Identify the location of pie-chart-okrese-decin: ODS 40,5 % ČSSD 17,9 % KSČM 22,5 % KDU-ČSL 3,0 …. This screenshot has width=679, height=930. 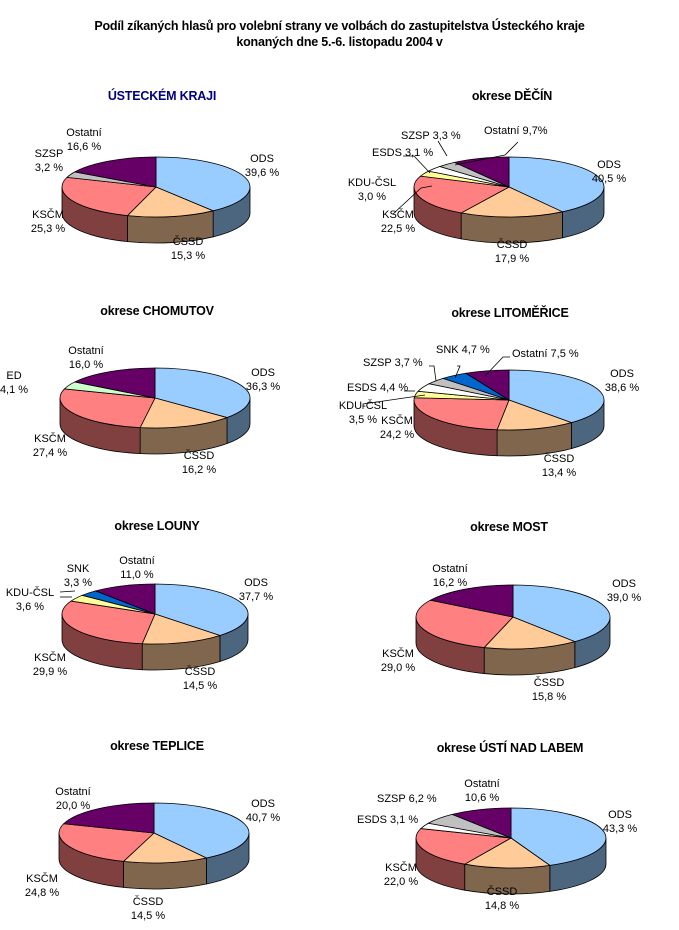
(487, 195).